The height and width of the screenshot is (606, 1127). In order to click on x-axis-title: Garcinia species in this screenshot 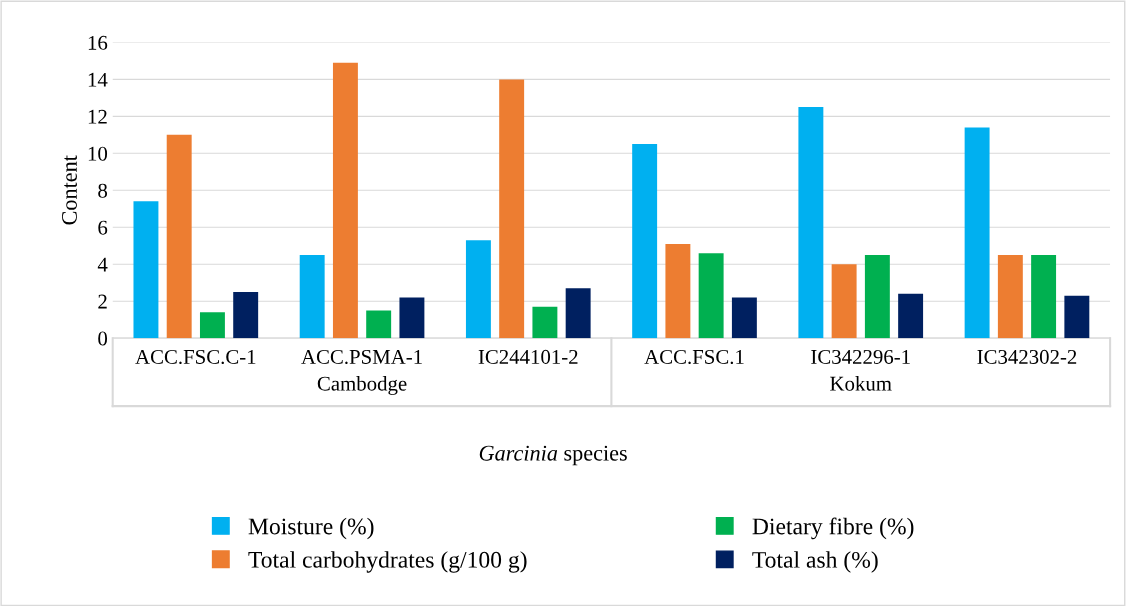, I will do `click(553, 455)`.